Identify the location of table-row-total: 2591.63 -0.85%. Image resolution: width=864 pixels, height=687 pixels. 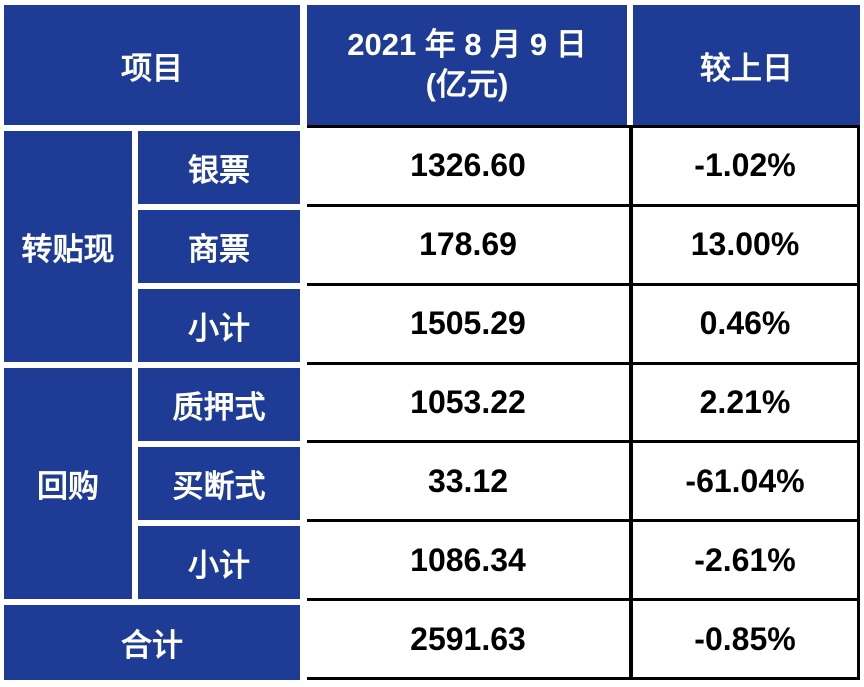
(582, 639).